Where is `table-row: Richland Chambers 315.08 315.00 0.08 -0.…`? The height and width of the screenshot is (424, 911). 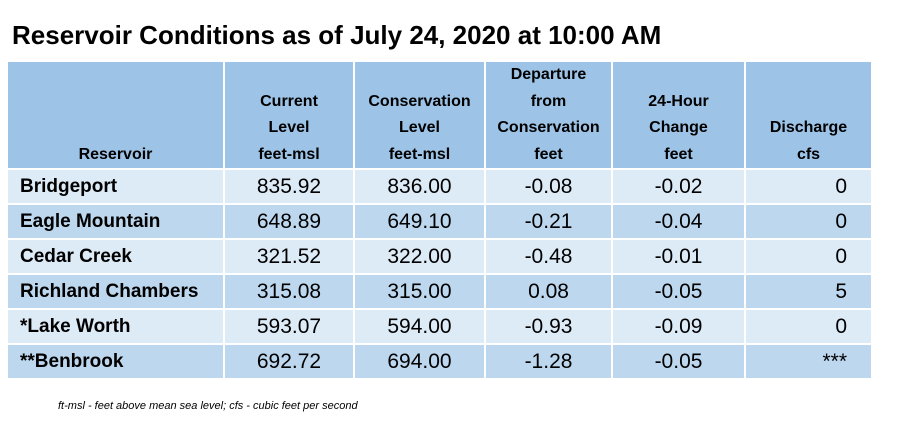 table-row: Richland Chambers 315.08 315.00 0.08 -0.… is located at coordinates (439, 292).